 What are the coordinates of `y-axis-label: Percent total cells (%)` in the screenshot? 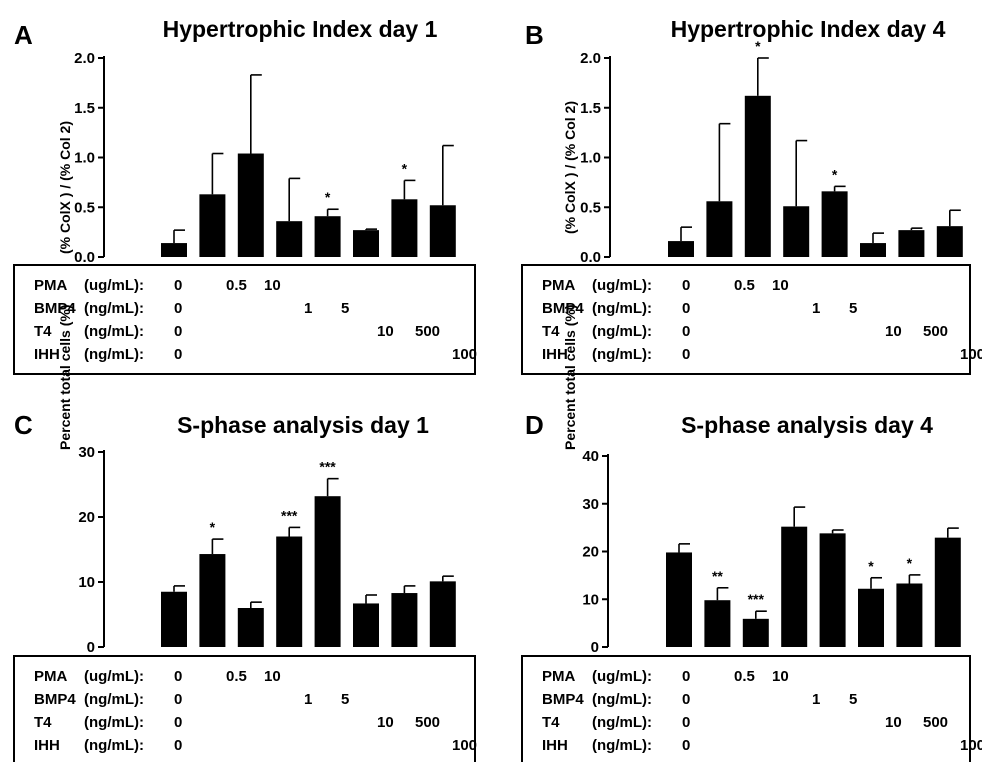 It's located at (570, 378).